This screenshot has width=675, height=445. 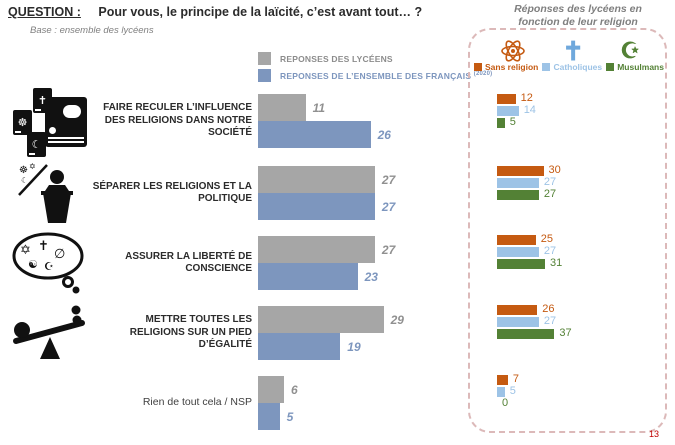 I want to click on religion-legend: Sans religion Catholiques Musulmans, so click(x=569, y=67).